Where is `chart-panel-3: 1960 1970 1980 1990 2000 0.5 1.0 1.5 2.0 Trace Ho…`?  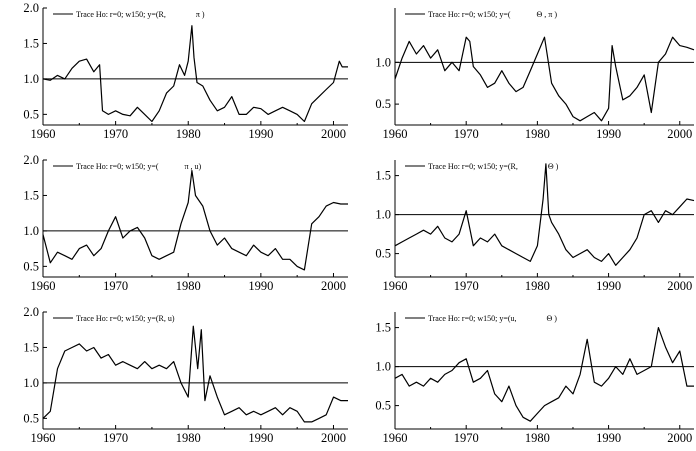 chart-panel-3: 1960 1970 1980 1990 2000 0.5 1.0 1.5 2.0 Trace Ho… is located at coordinates (185, 223).